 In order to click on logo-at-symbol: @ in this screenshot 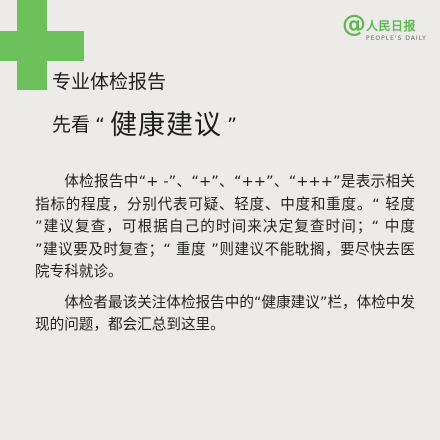, I will do `click(354, 24)`.